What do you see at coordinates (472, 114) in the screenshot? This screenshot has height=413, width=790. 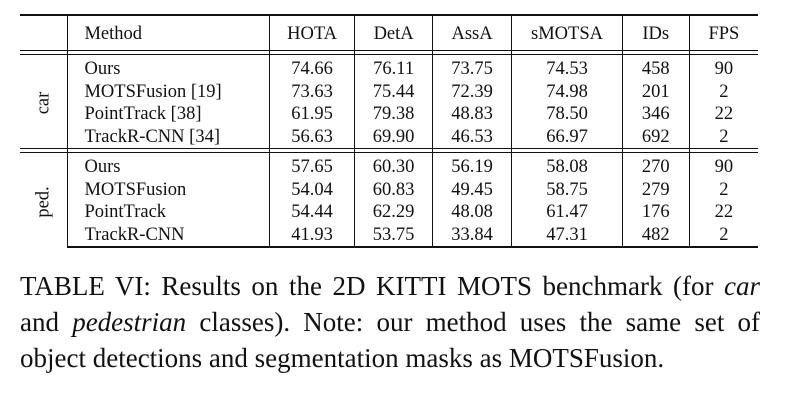 I see `cell-assa: 48.83` at bounding box center [472, 114].